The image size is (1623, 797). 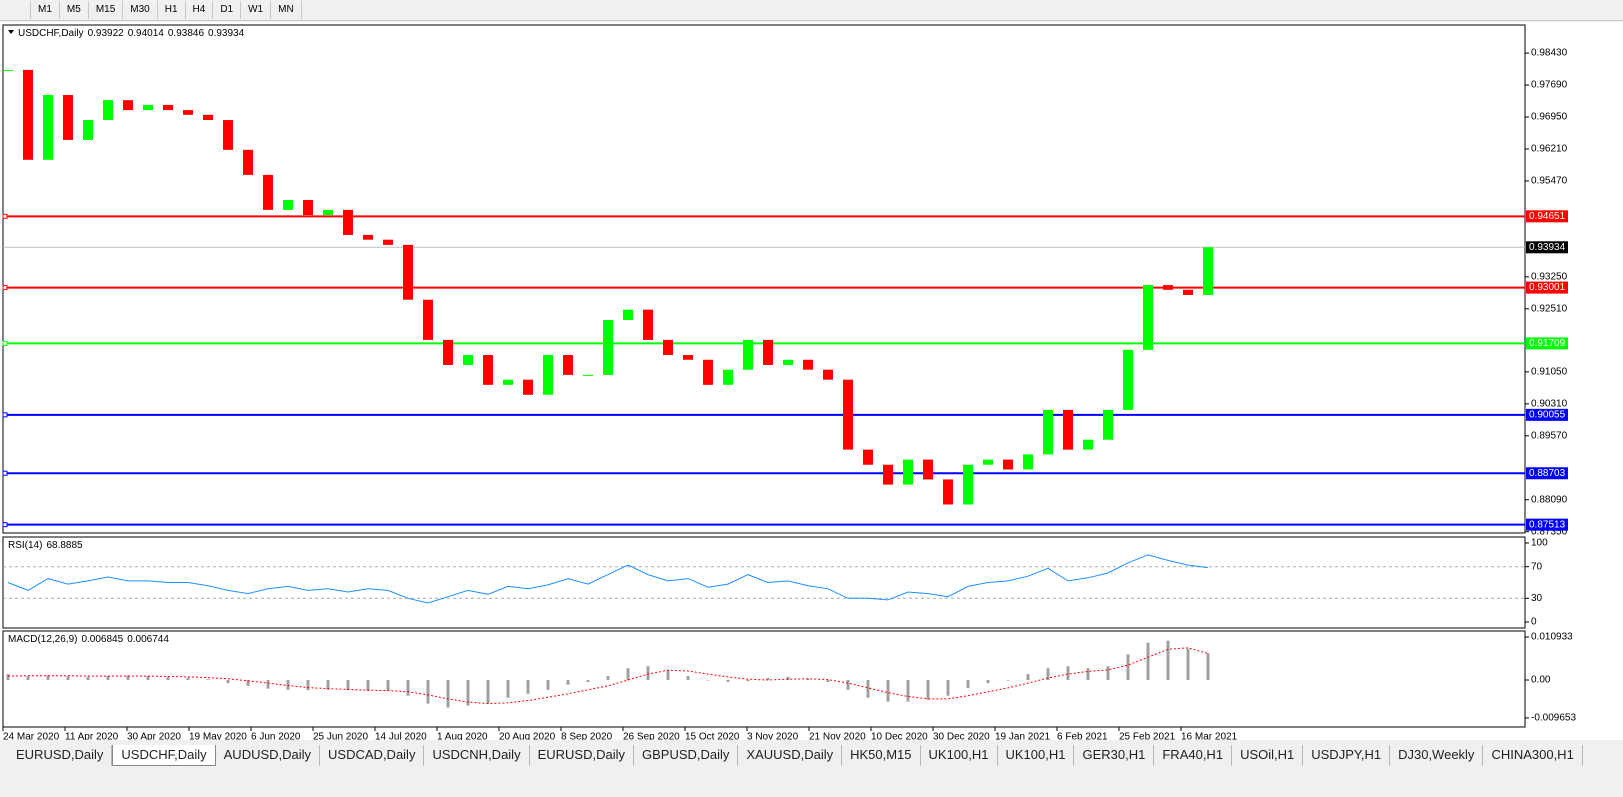 I want to click on y-tick-label: 0.00, so click(x=1541, y=680).